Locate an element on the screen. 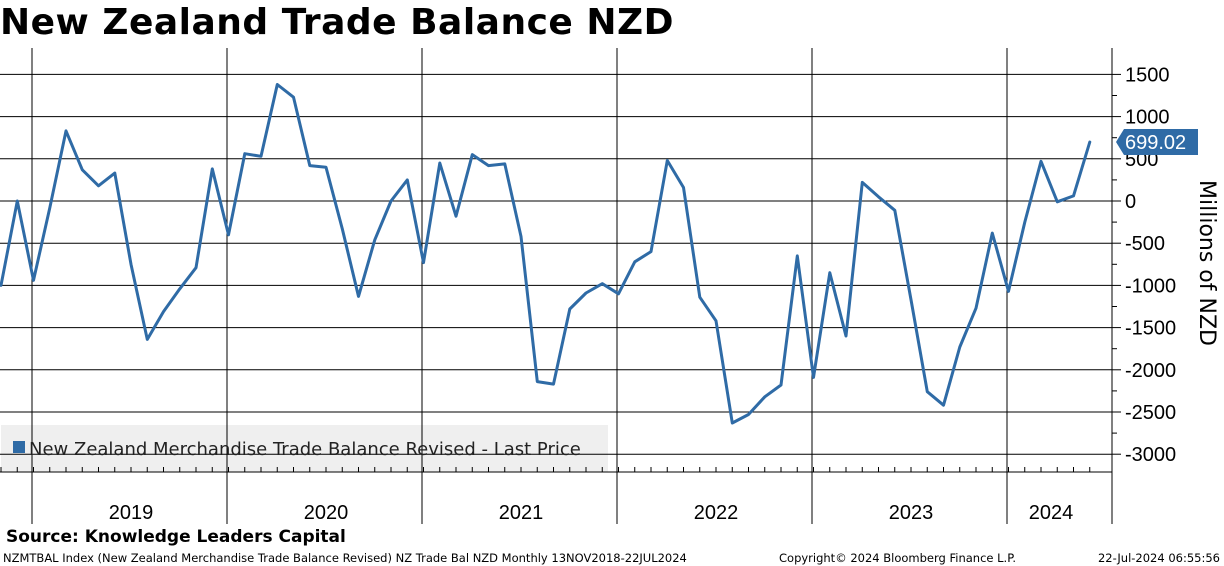 Image resolution: width=1224 pixels, height=566 pixels. x-year-labels: 2019 2020 2021 2022 2023 2024 is located at coordinates (591, 513).